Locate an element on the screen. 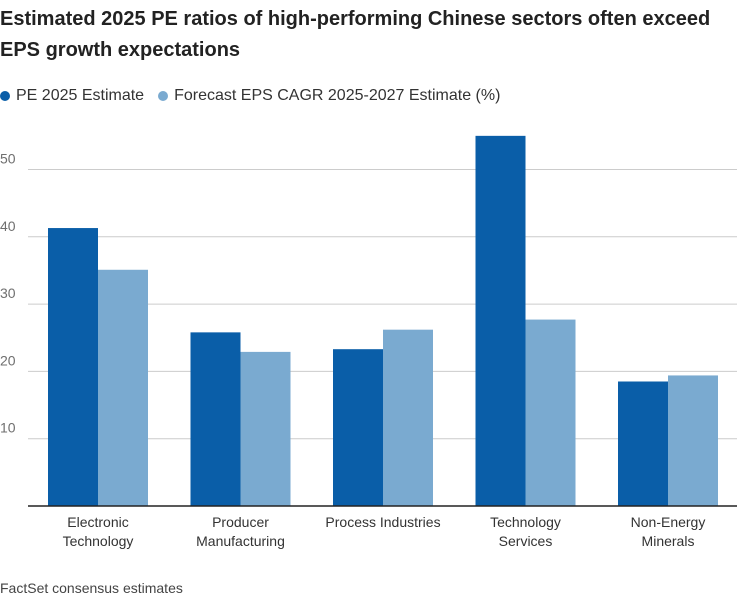 Image resolution: width=739 pixels, height=600 pixels. category-label-line: Process Industries is located at coordinates (382, 522).